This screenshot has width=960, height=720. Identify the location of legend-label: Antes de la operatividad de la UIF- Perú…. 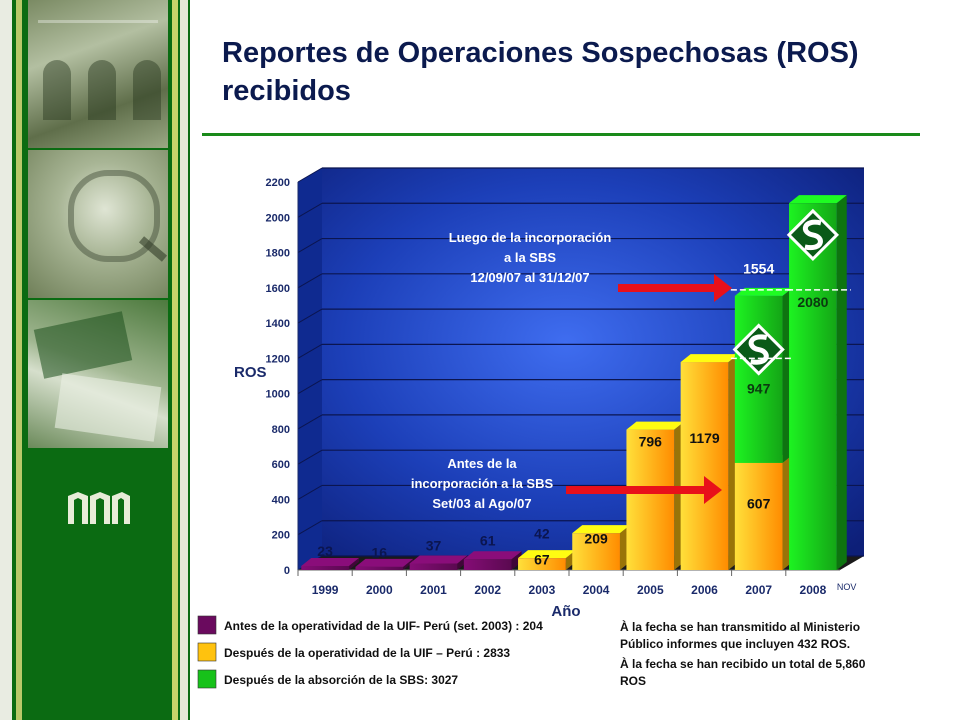
(383, 626).